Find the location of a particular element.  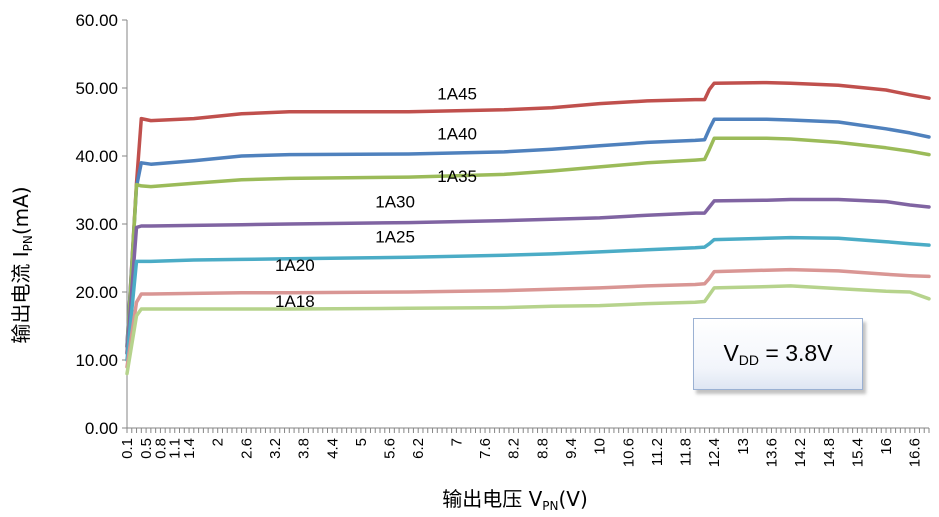

x-tick-label: 1.1 is located at coordinates (175, 448).